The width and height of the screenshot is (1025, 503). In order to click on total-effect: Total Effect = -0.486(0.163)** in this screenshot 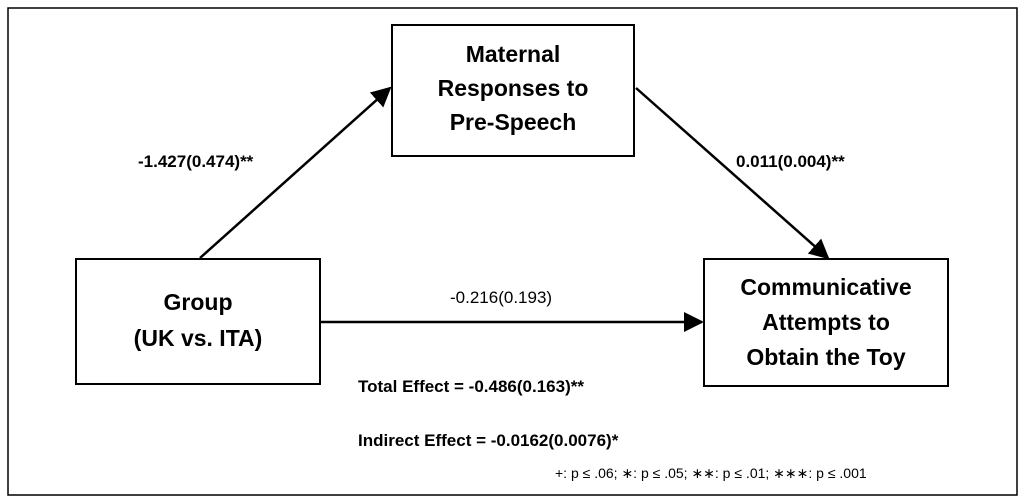, I will do `click(471, 386)`.